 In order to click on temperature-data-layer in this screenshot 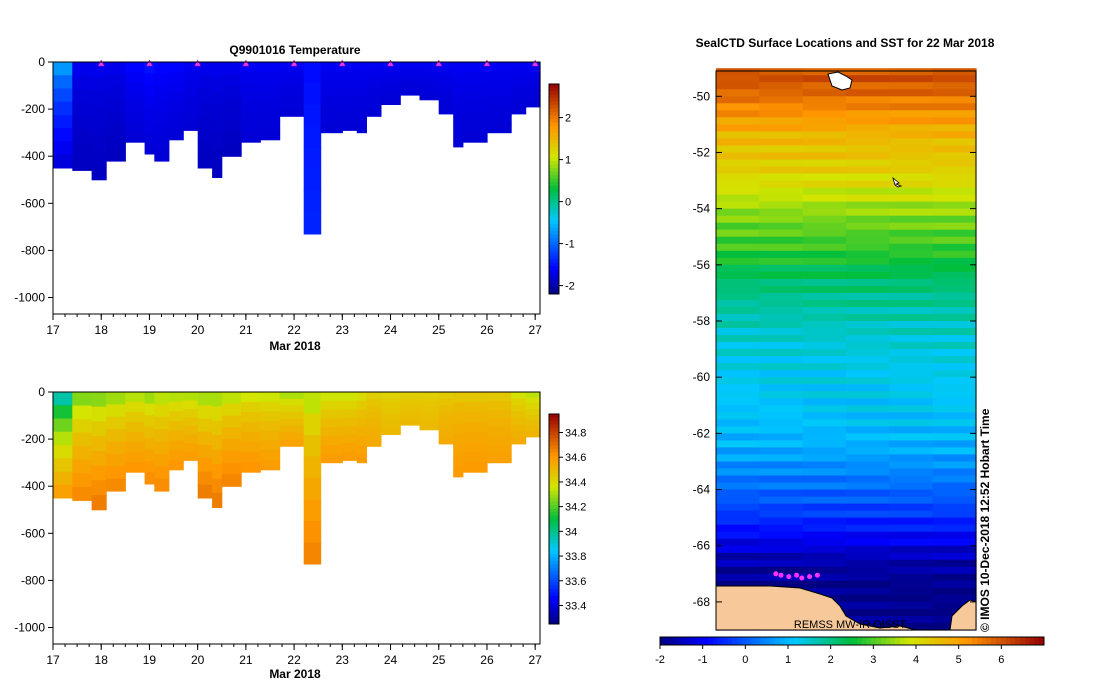, I will do `click(297, 148)`.